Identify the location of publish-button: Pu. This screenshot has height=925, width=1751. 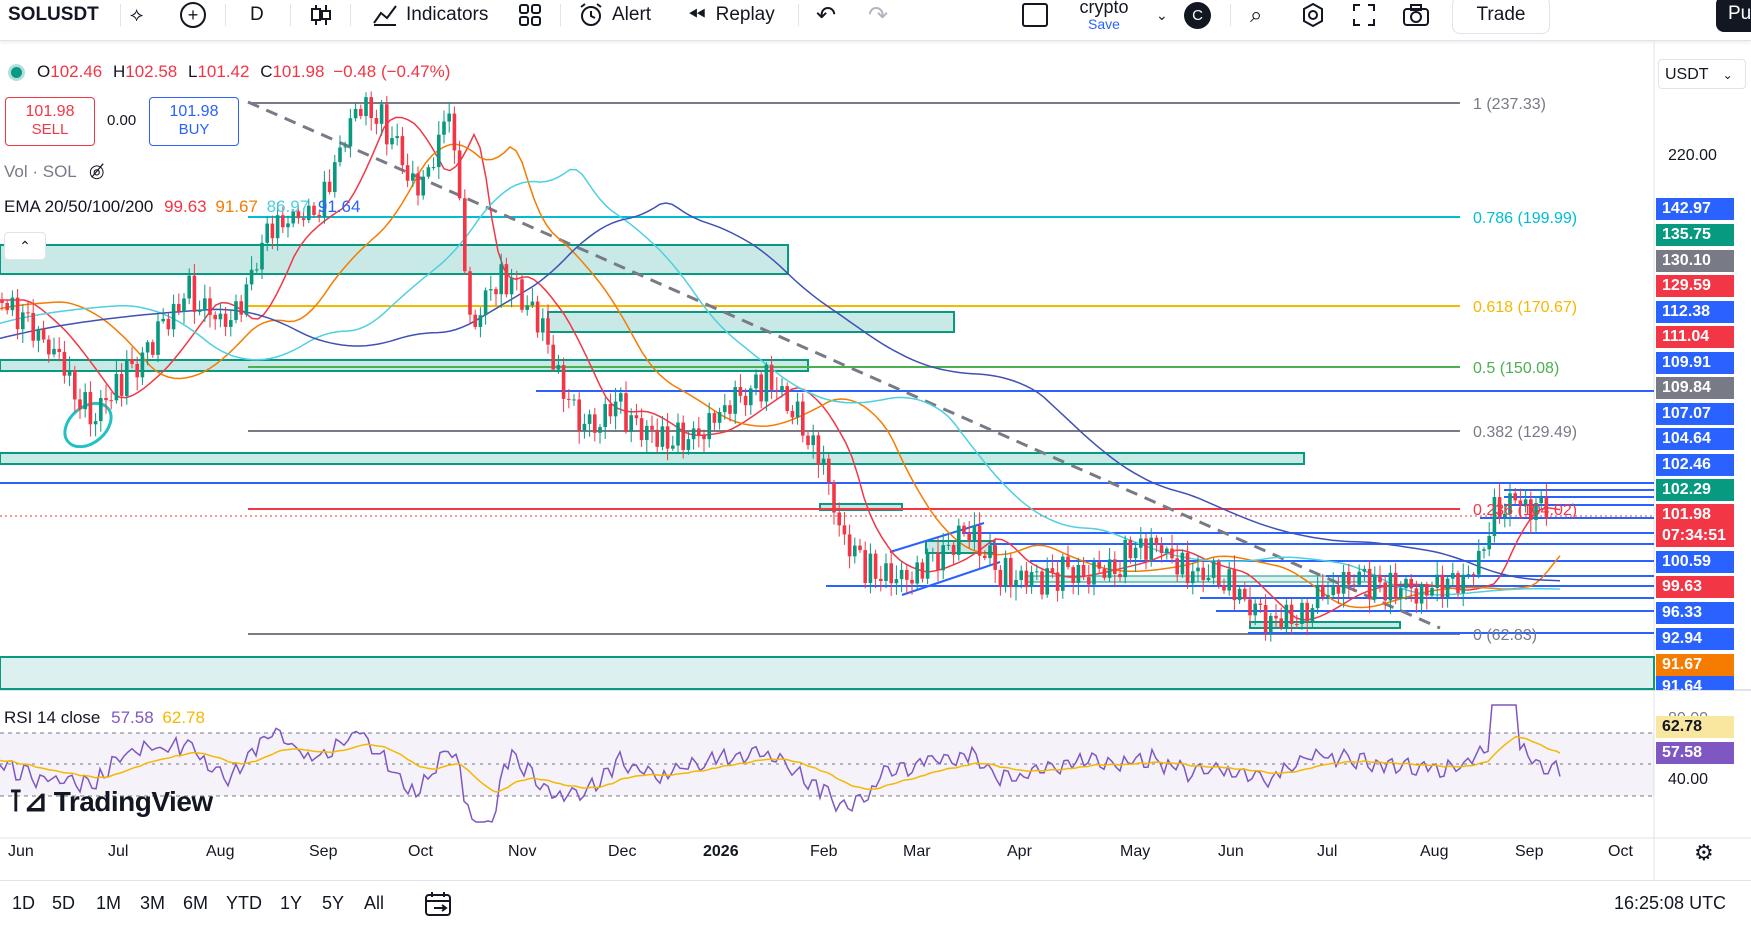
(1733, 16).